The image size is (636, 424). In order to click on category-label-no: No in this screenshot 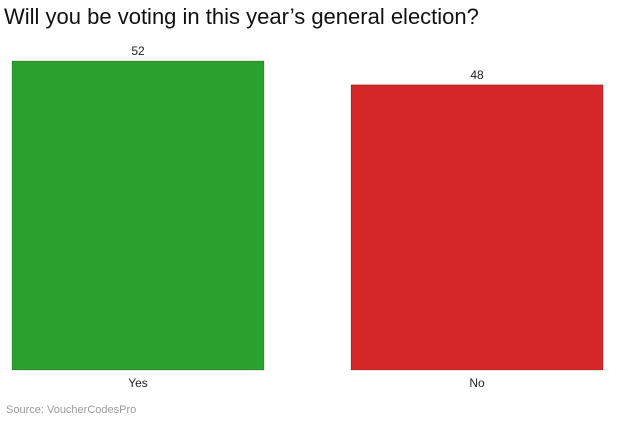, I will do `click(477, 383)`.